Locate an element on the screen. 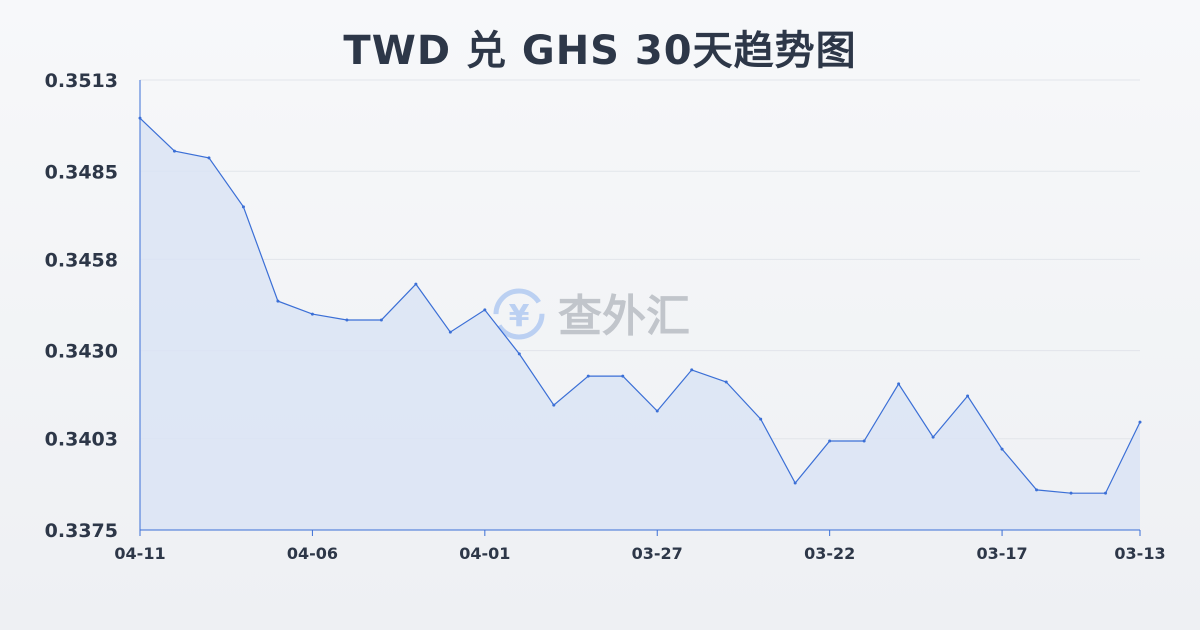  y-tick-label: 0.3458 is located at coordinates (81, 260).